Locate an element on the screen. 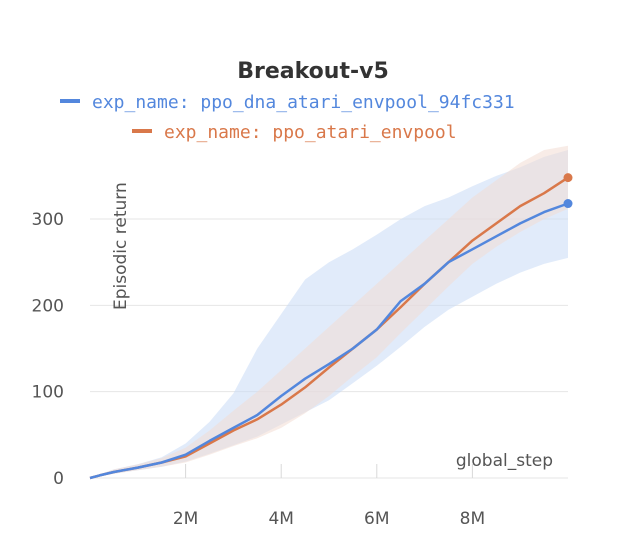  y-tick-label: 300 is located at coordinates (48, 220).